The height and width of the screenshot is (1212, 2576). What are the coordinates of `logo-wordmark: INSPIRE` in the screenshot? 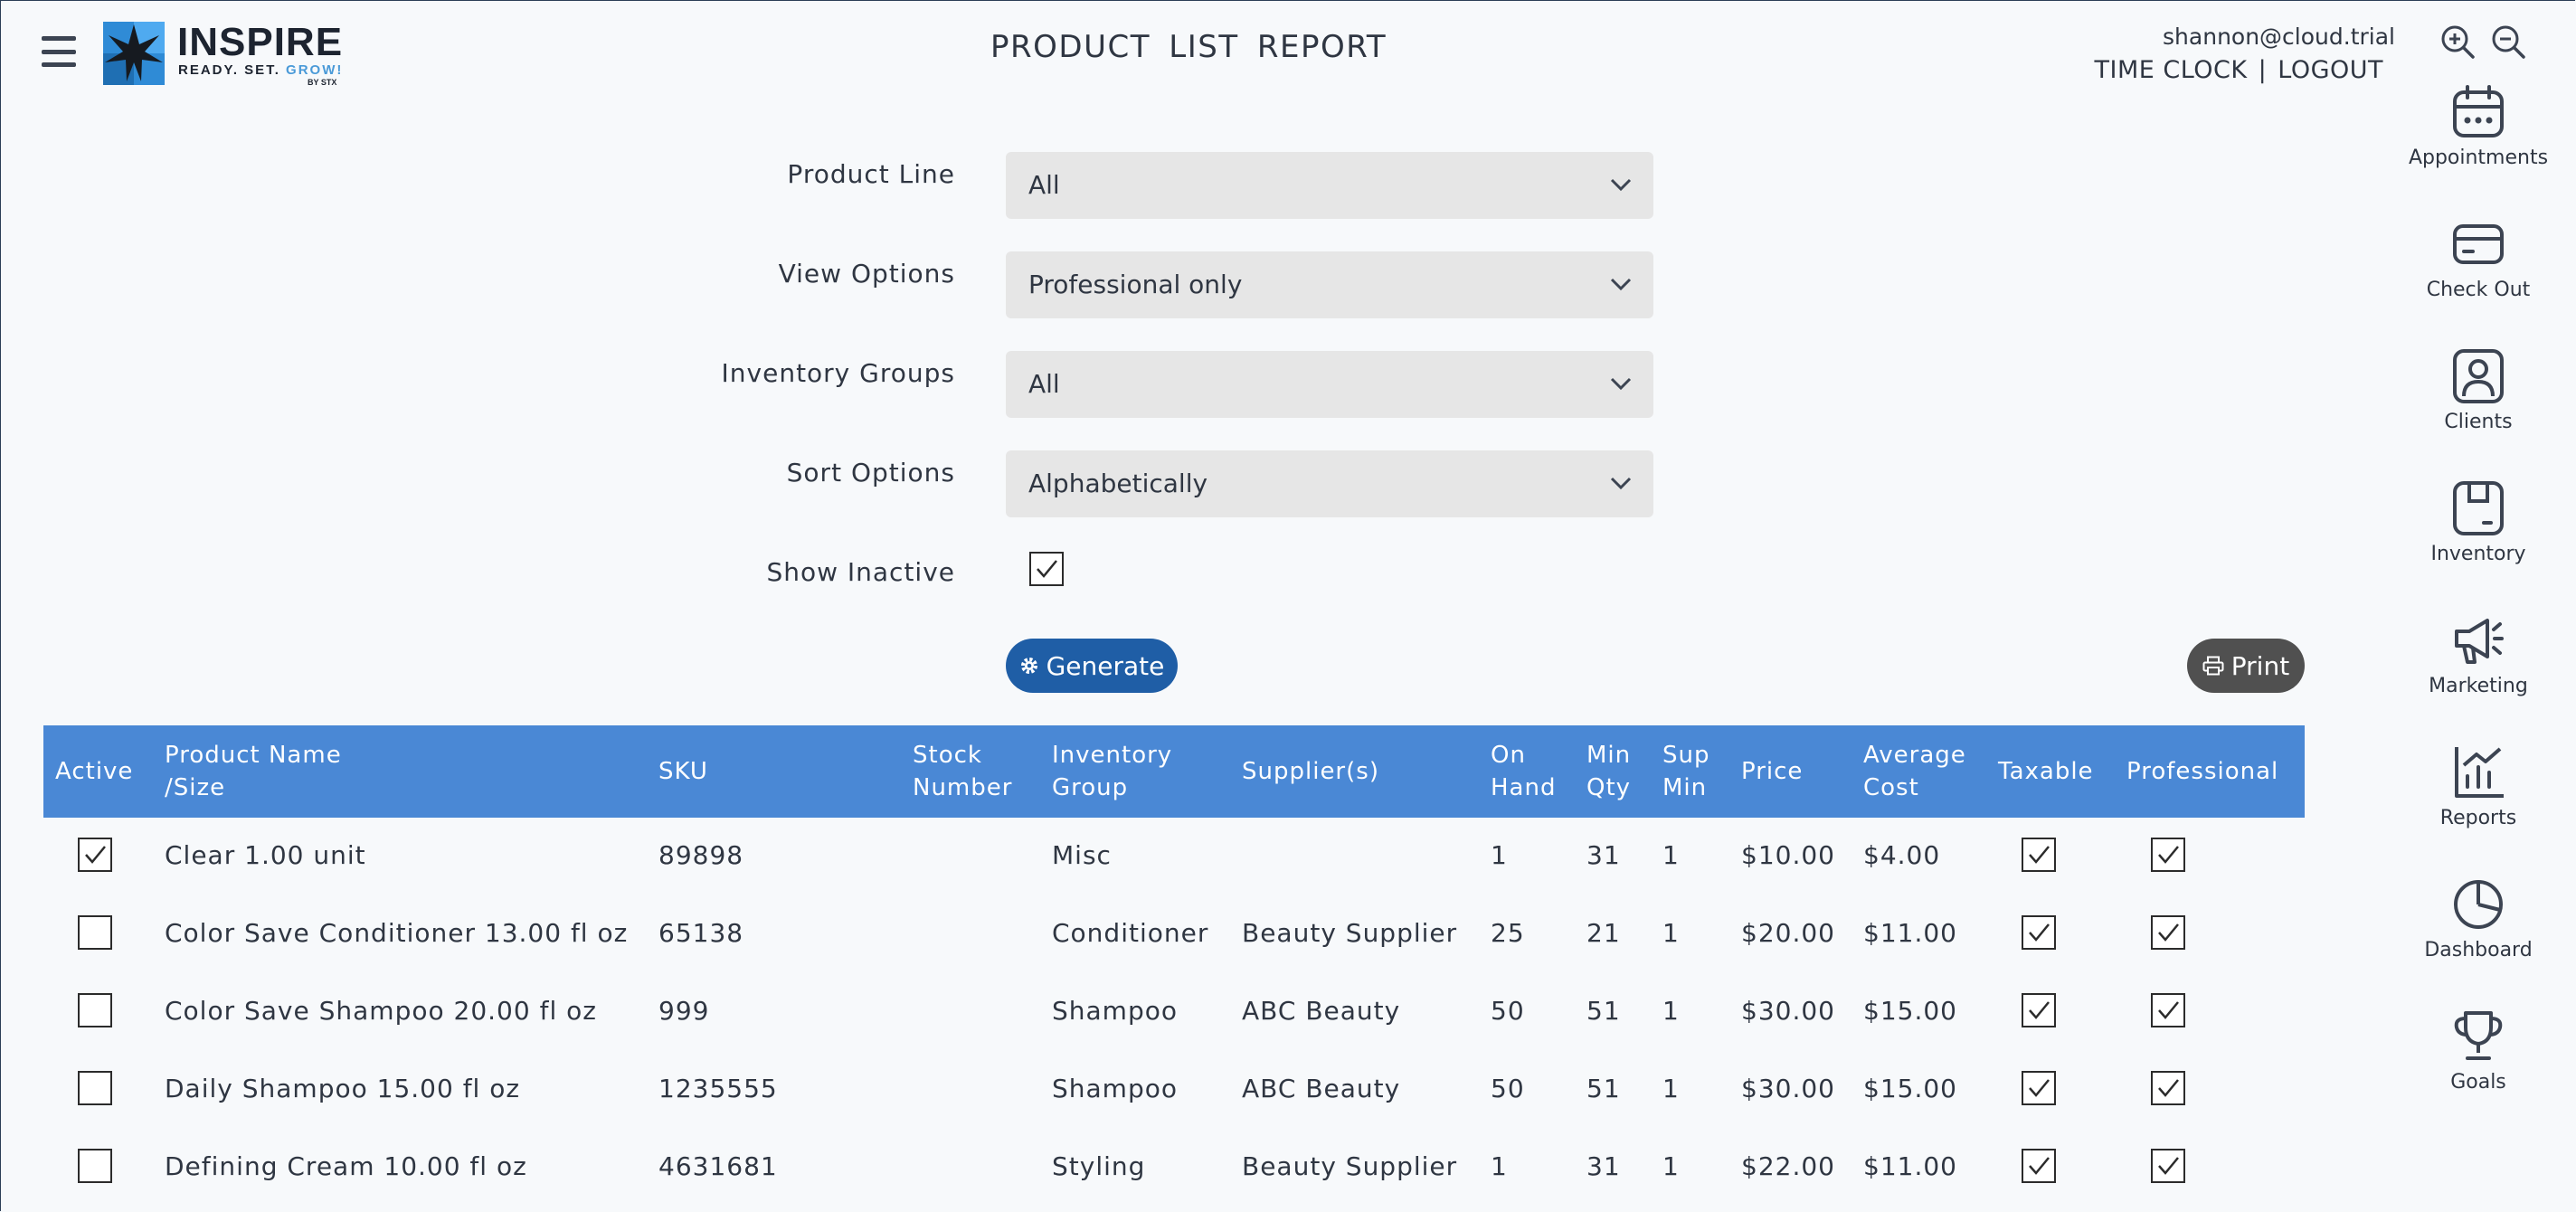 It's located at (260, 42).